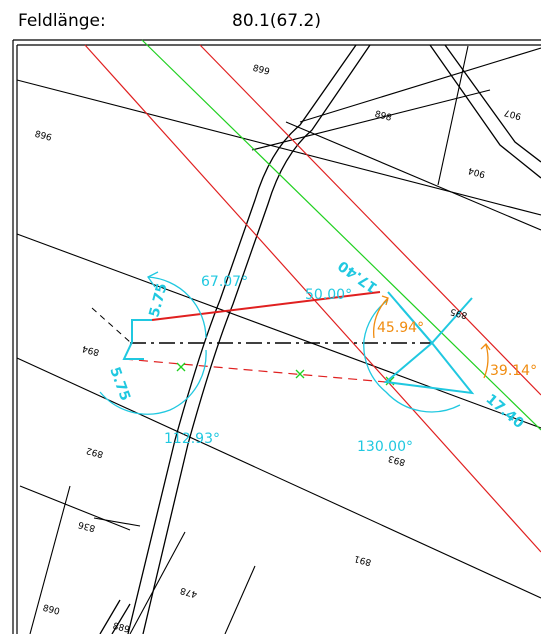 The height and width of the screenshot is (634, 541). Describe the element at coordinates (119, 384) in the screenshot. I see `dim-left-bottom: 5.75` at that location.